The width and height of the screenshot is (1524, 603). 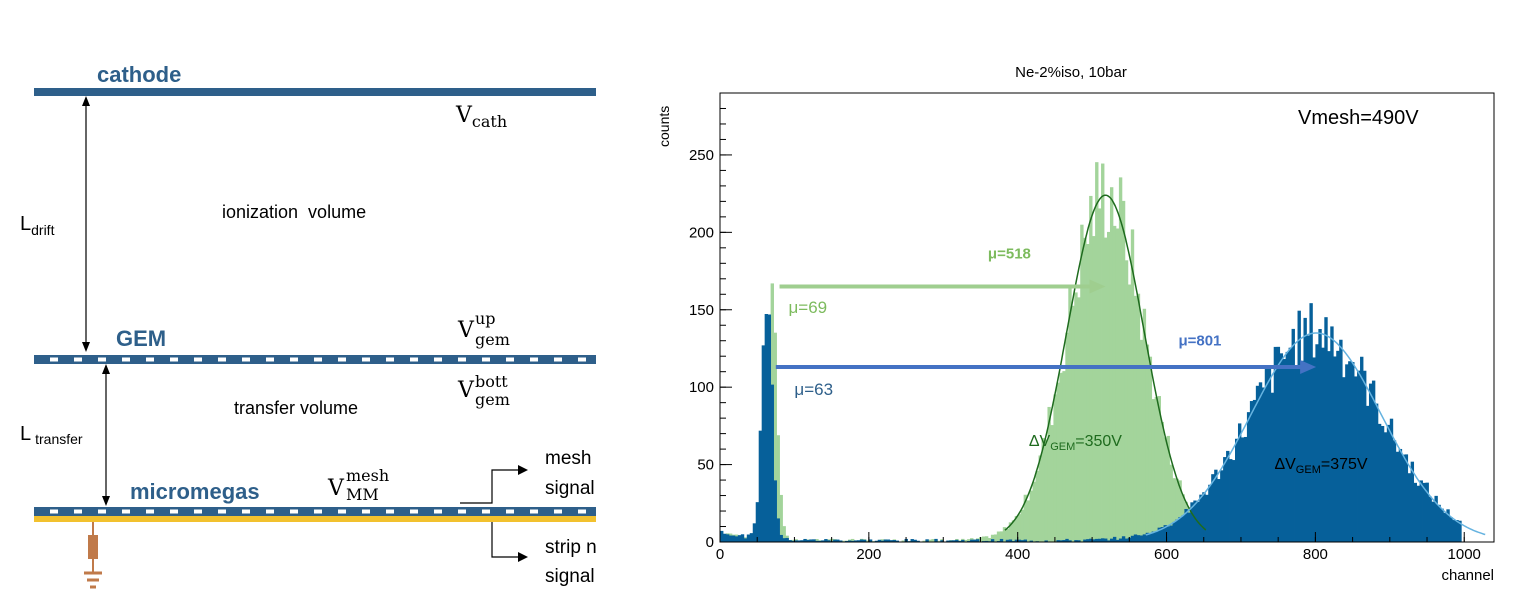 I want to click on delta-v-label-gem375: ΔVGEM=375V, so click(x=1320, y=466).